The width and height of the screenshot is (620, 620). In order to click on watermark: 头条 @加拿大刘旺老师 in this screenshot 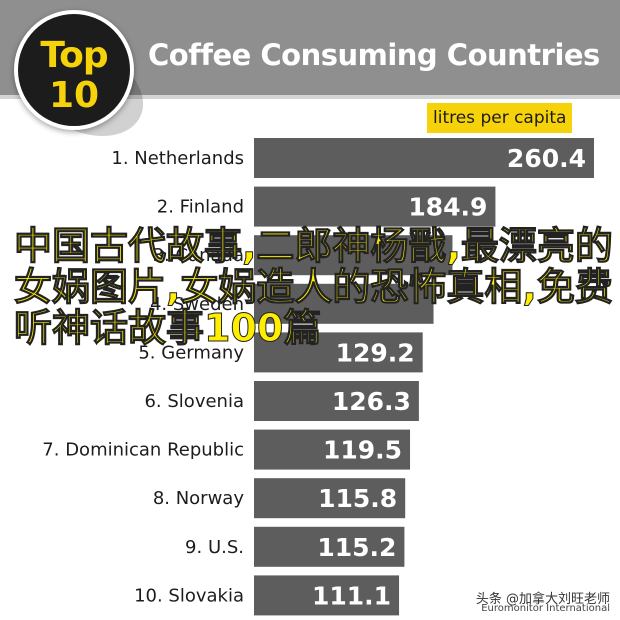, I will do `click(542, 599)`.